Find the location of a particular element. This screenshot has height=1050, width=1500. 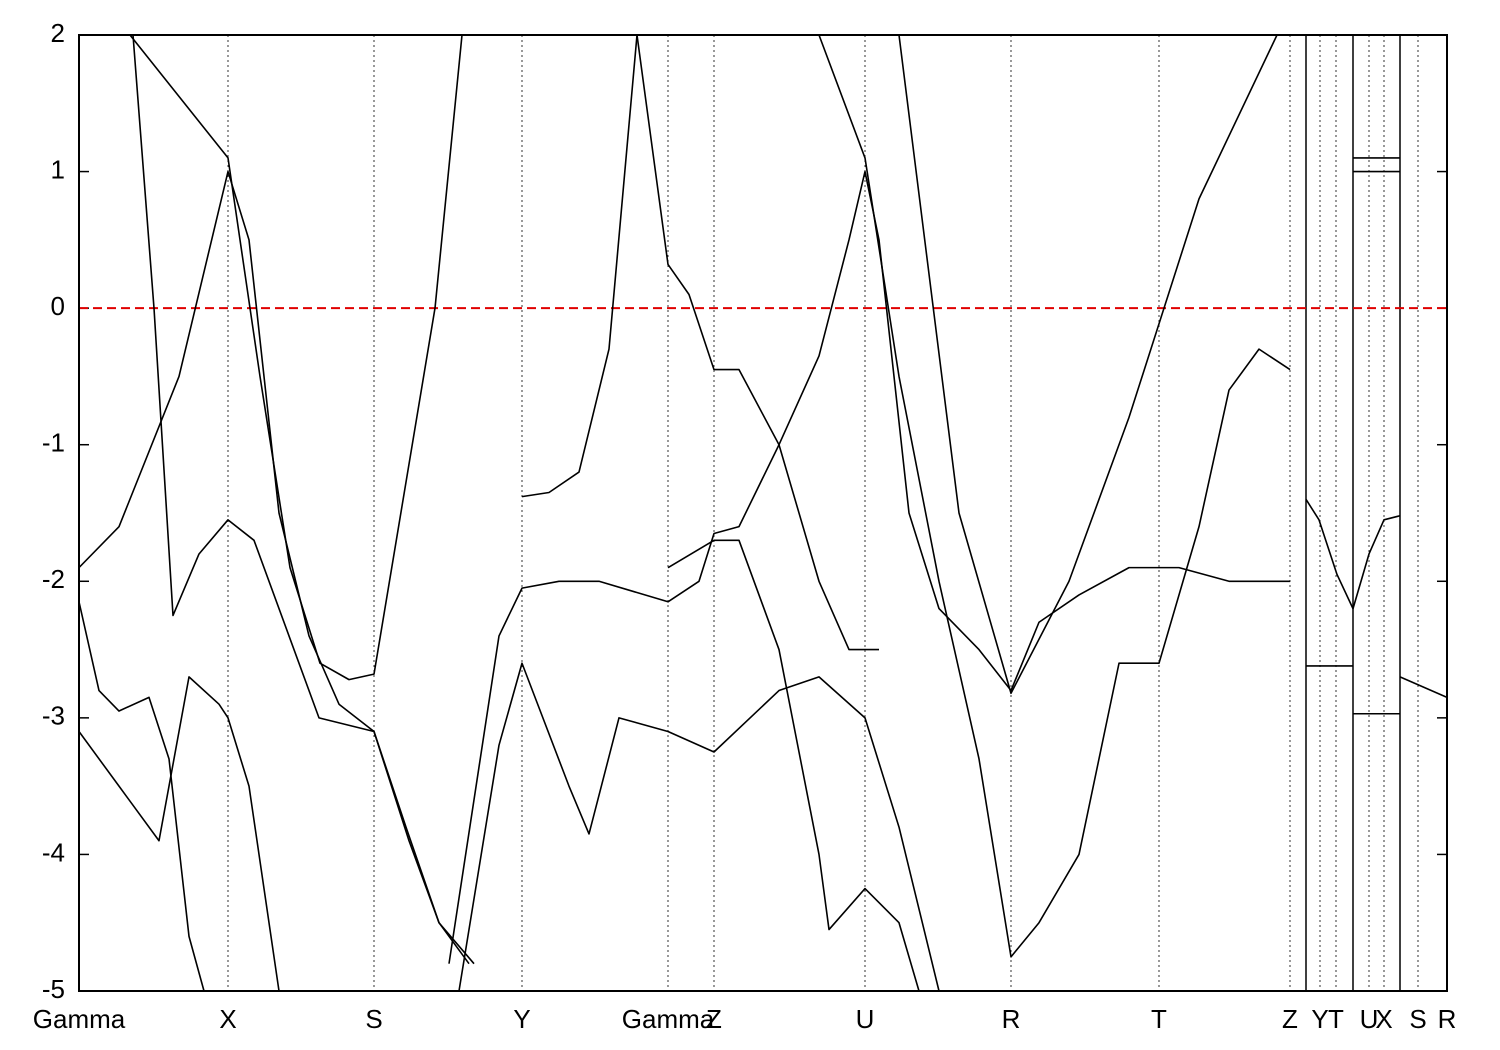

y-tick-label: 0 is located at coordinates (58, 306).